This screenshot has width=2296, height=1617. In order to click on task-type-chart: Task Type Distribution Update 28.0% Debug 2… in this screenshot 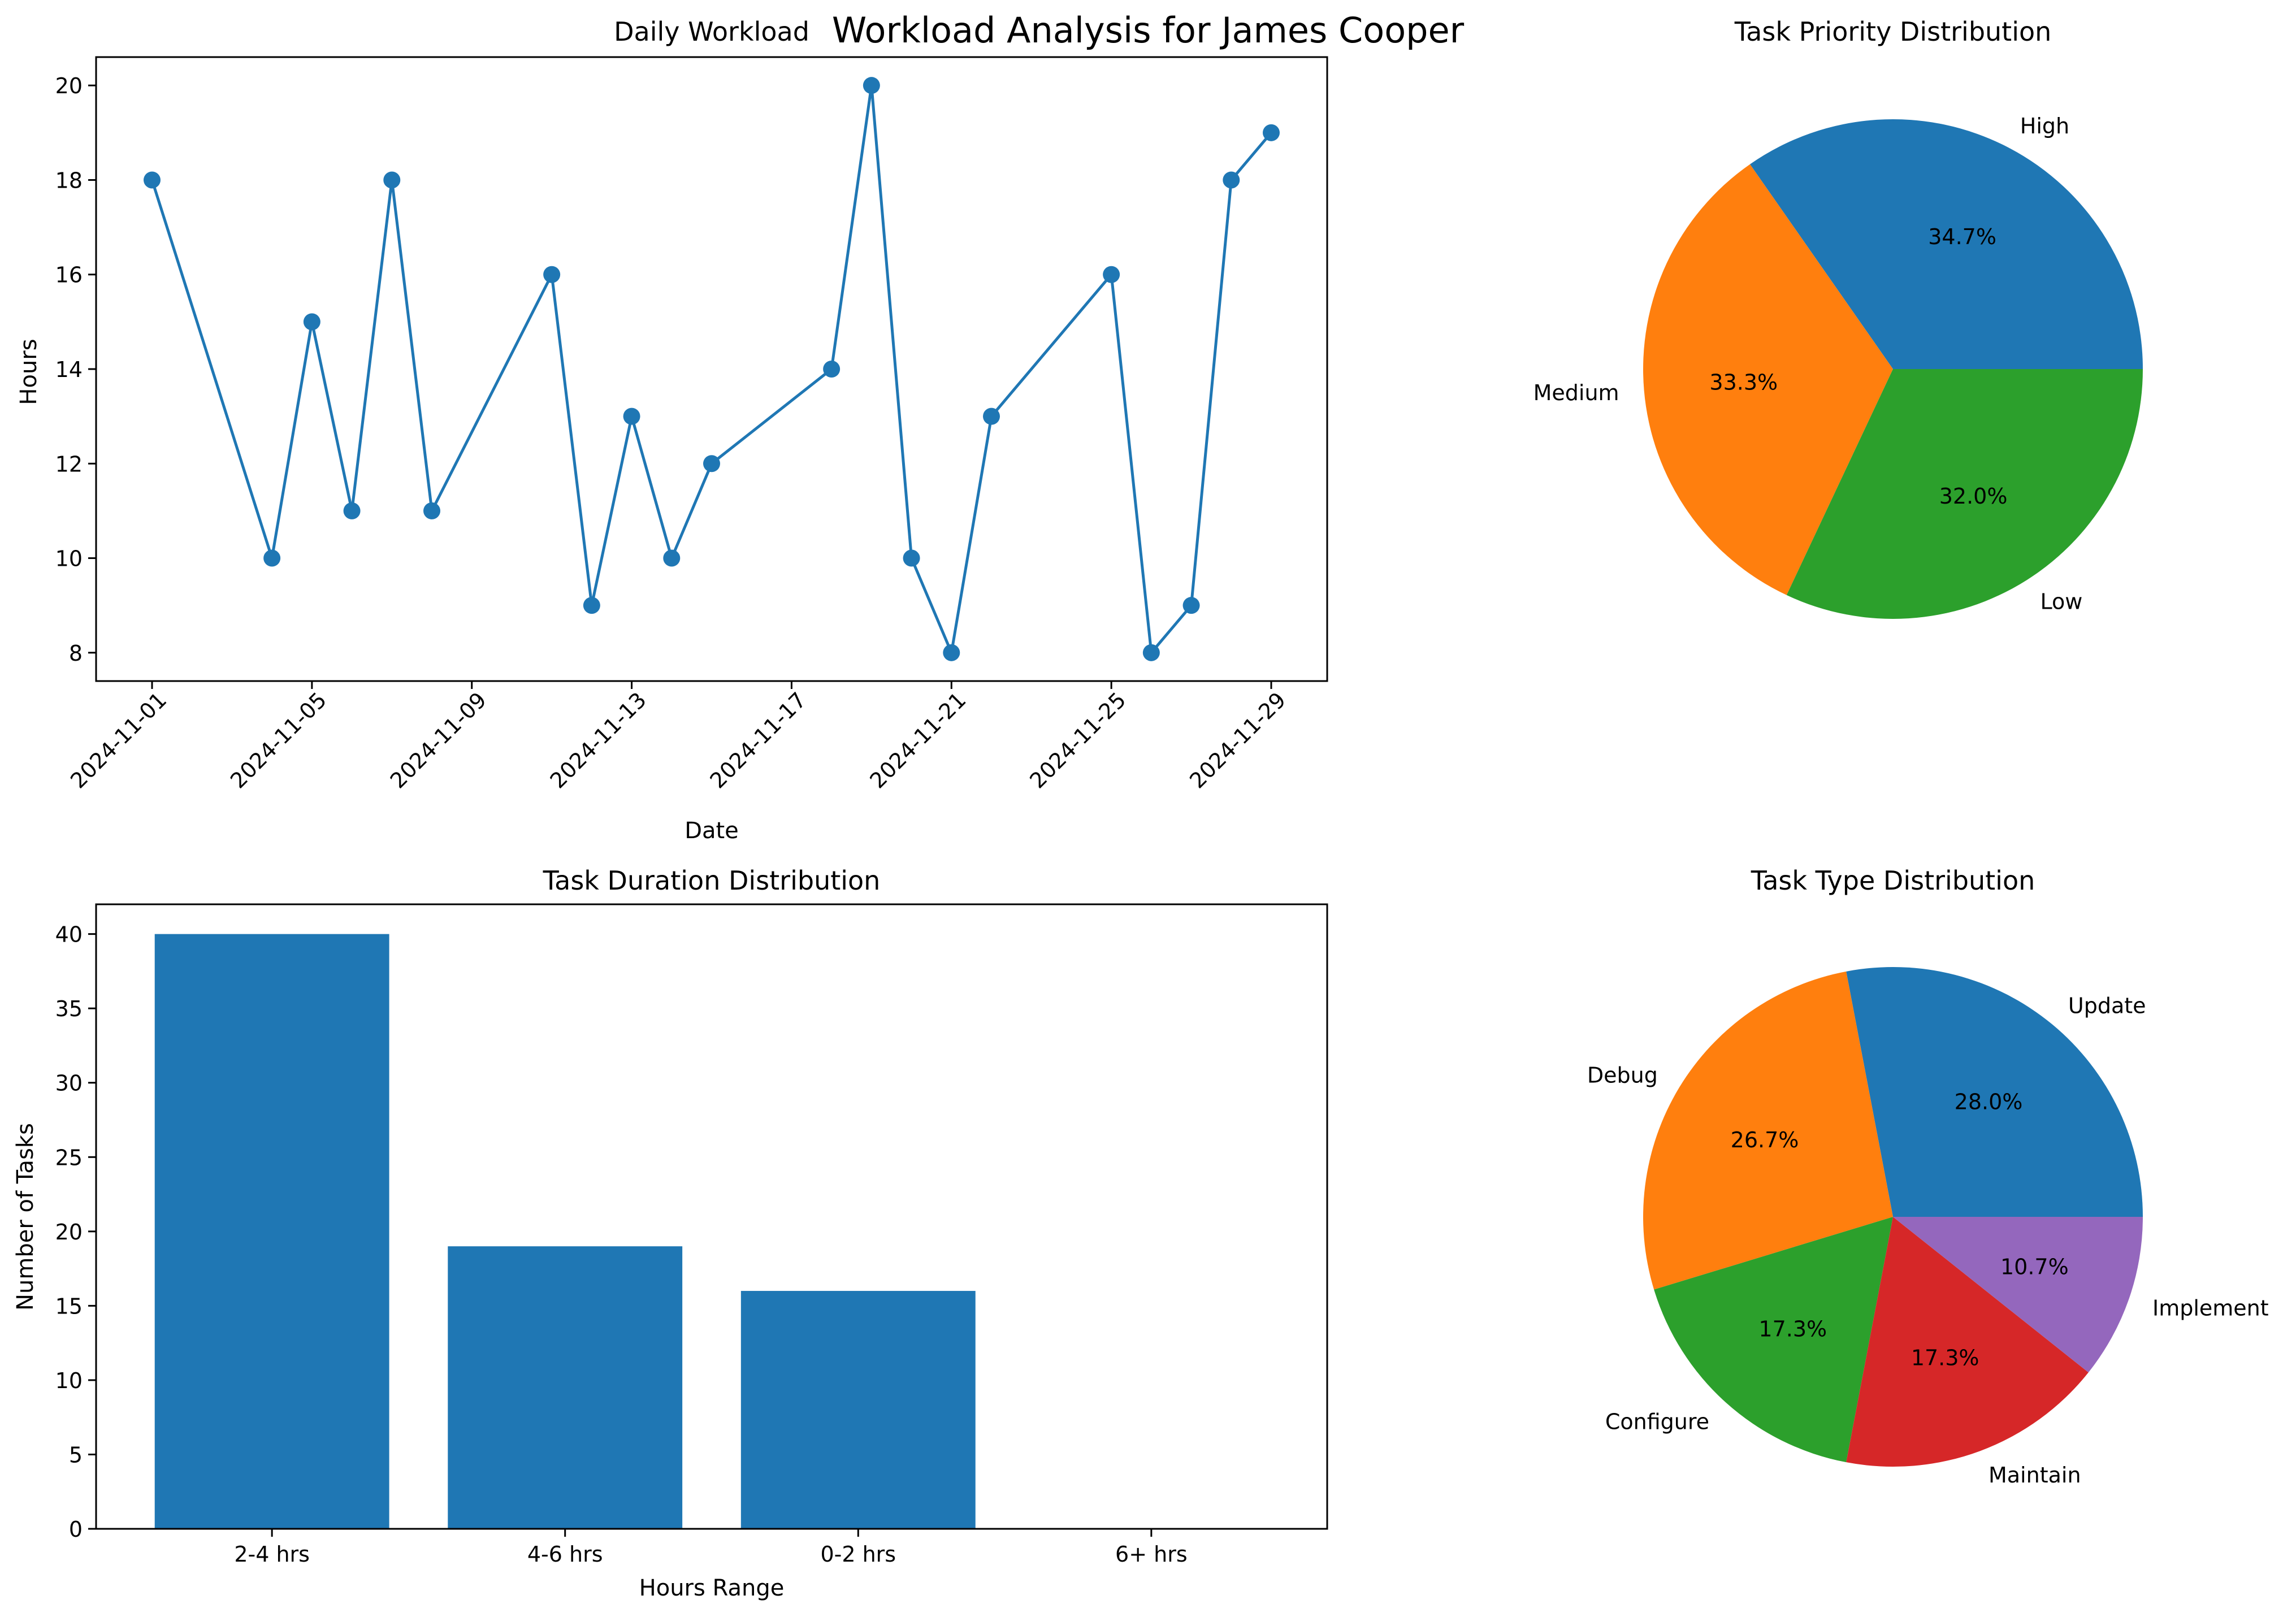, I will do `click(1928, 1176)`.